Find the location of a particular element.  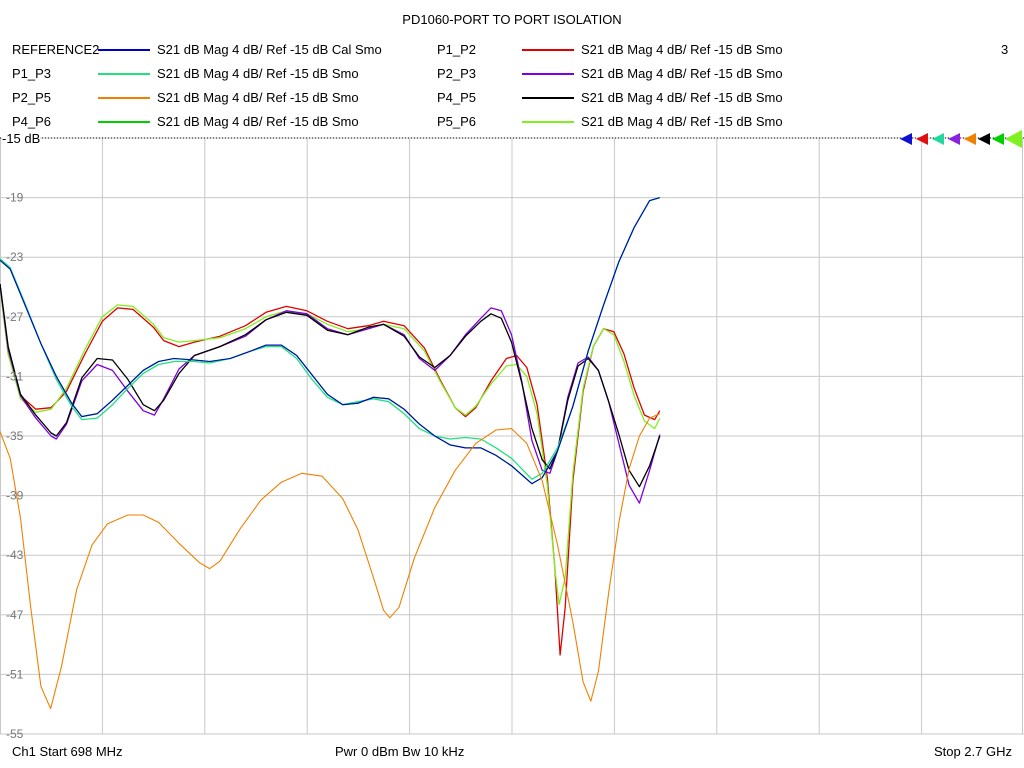

legend-name-p4-p6: P4_P6 is located at coordinates (32, 121).